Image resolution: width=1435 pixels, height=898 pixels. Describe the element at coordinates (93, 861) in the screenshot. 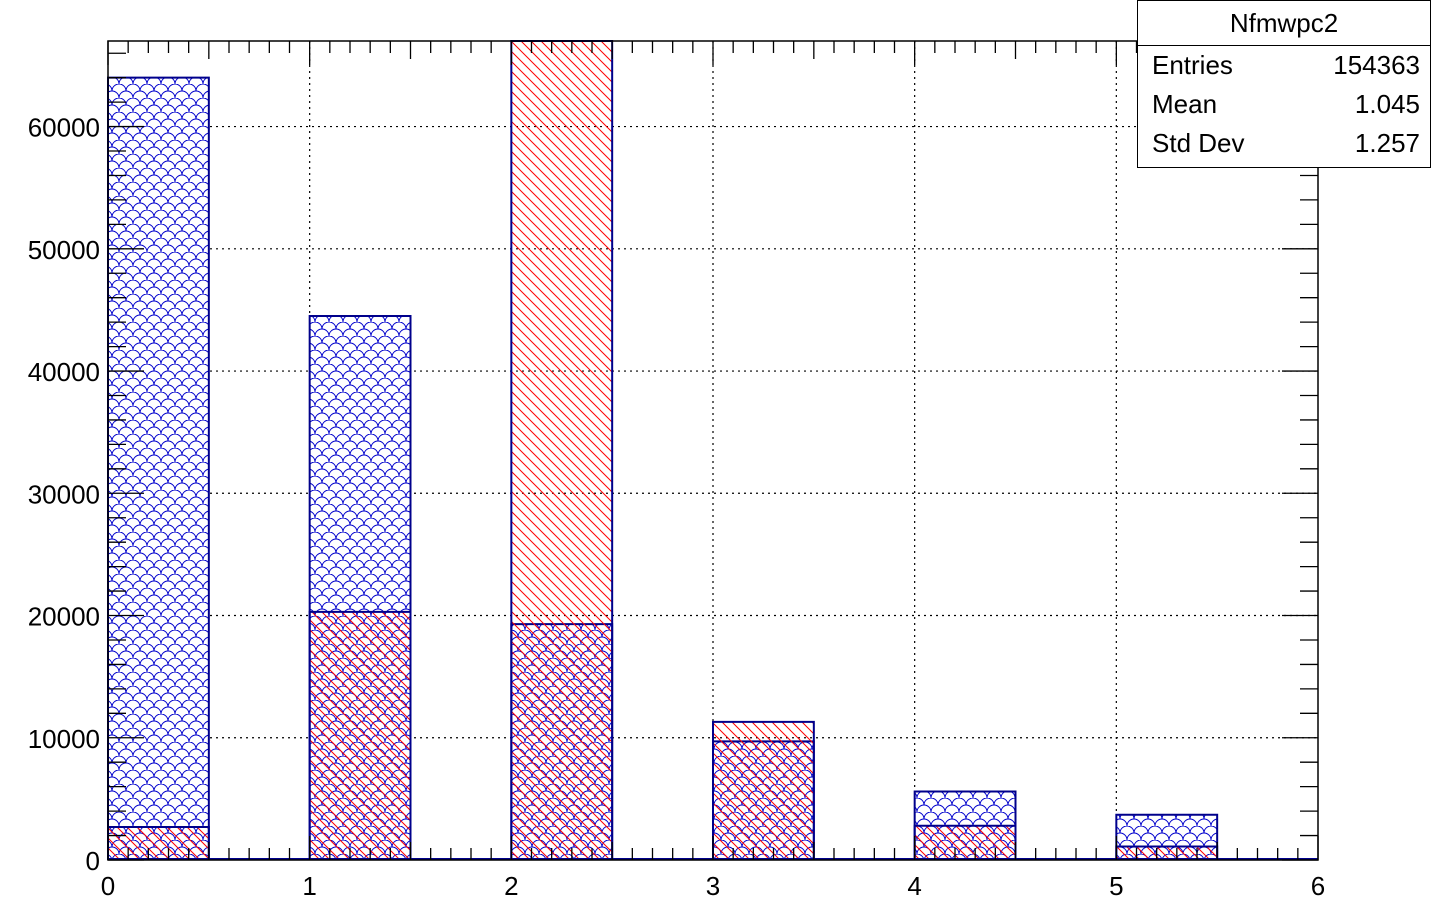

I see `y-tick-label: 0` at that location.